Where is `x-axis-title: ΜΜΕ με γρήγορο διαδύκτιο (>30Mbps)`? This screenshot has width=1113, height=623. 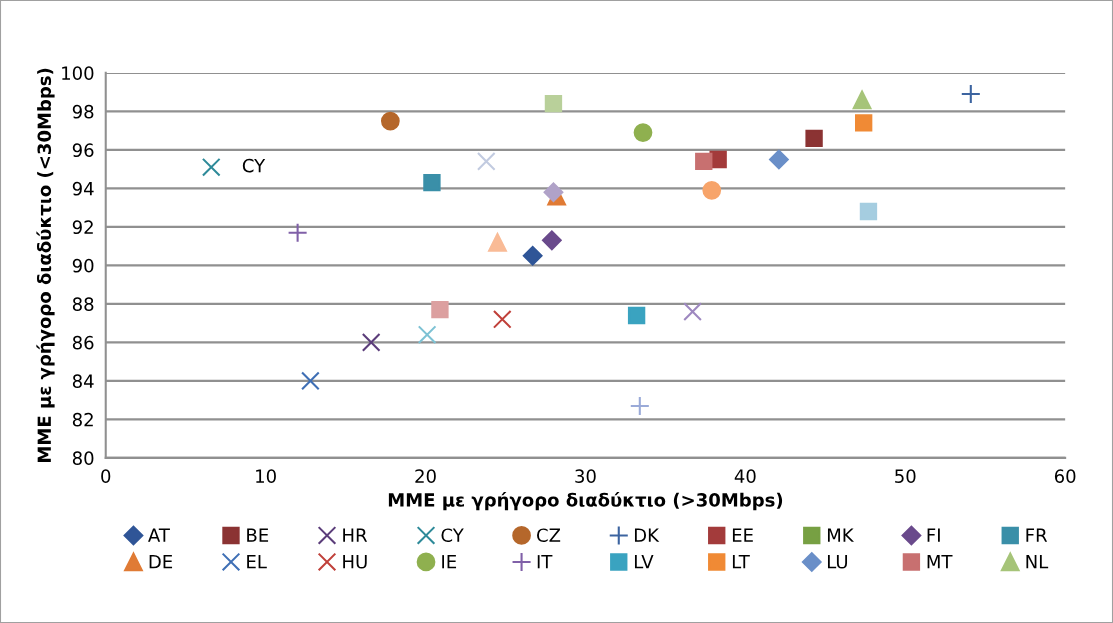
x-axis-title: ΜΜΕ με γρήγορο διαδύκτιο (>30Mbps) is located at coordinates (585, 501).